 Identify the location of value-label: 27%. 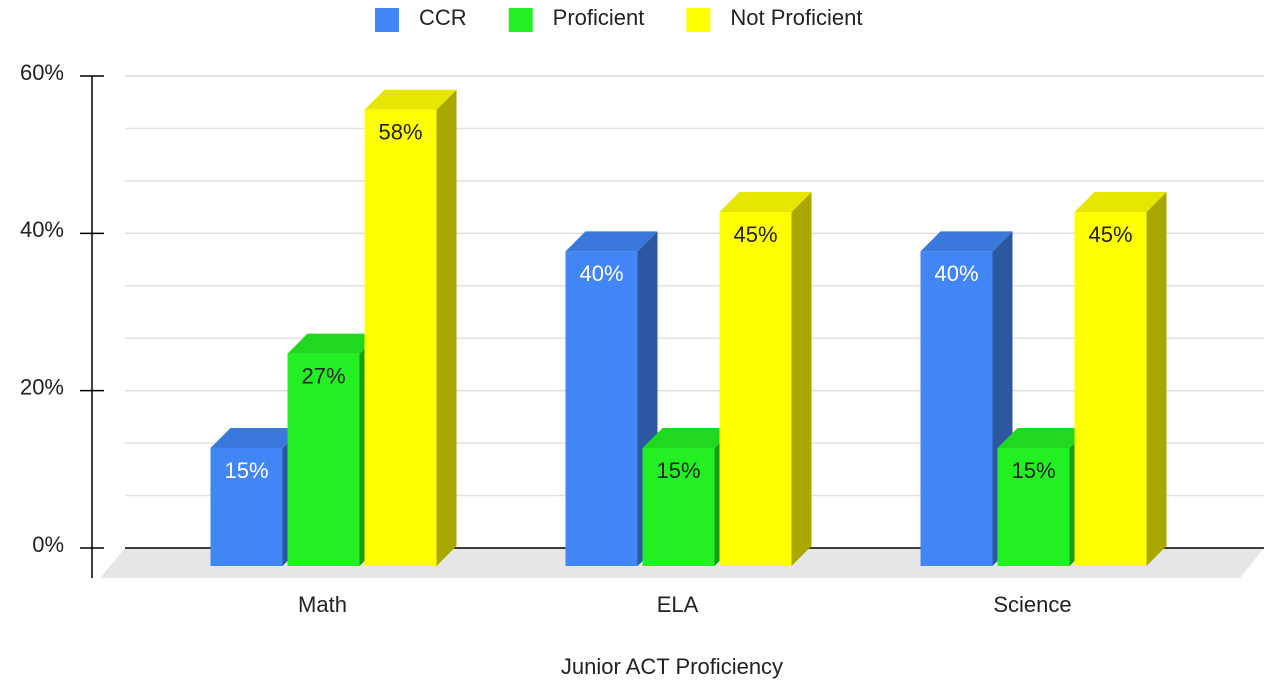
(323, 375).